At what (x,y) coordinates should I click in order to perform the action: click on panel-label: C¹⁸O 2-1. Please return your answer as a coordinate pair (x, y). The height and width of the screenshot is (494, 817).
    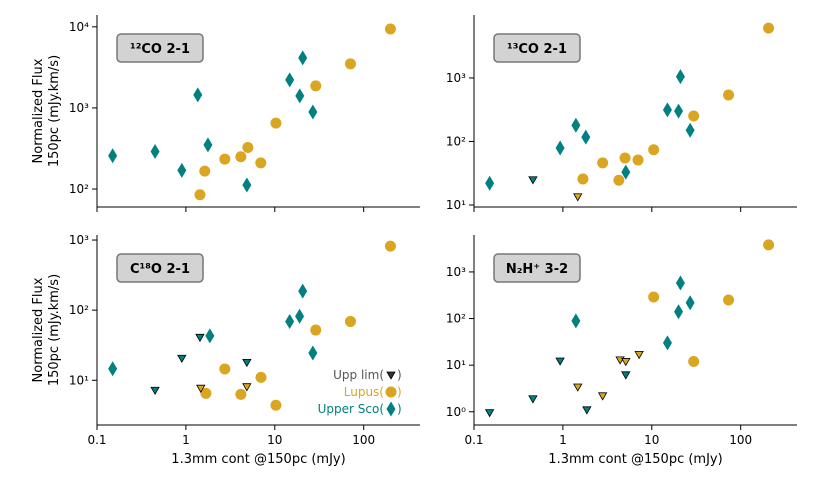
    Looking at the image, I should click on (160, 269).